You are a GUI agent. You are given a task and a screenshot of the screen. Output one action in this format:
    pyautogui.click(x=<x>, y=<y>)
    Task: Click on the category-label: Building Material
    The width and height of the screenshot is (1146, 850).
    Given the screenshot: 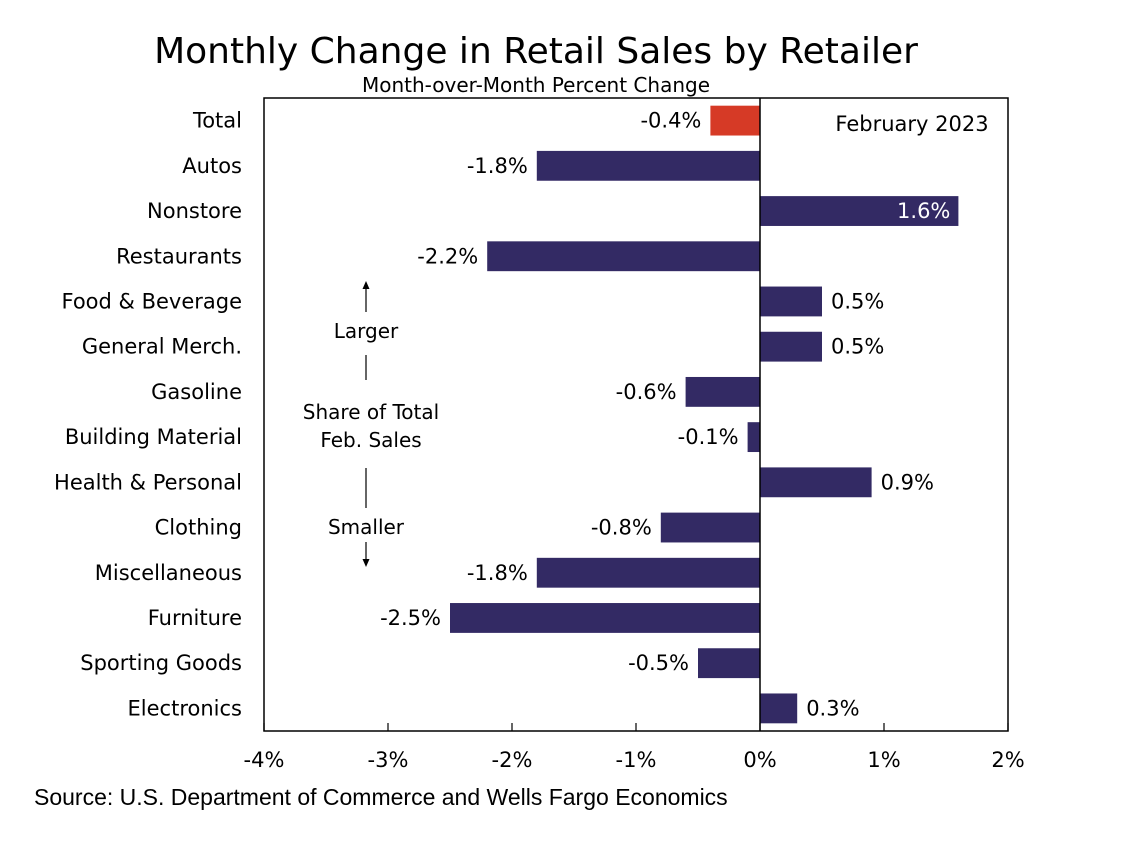 What is the action you would take?
    pyautogui.click(x=153, y=437)
    